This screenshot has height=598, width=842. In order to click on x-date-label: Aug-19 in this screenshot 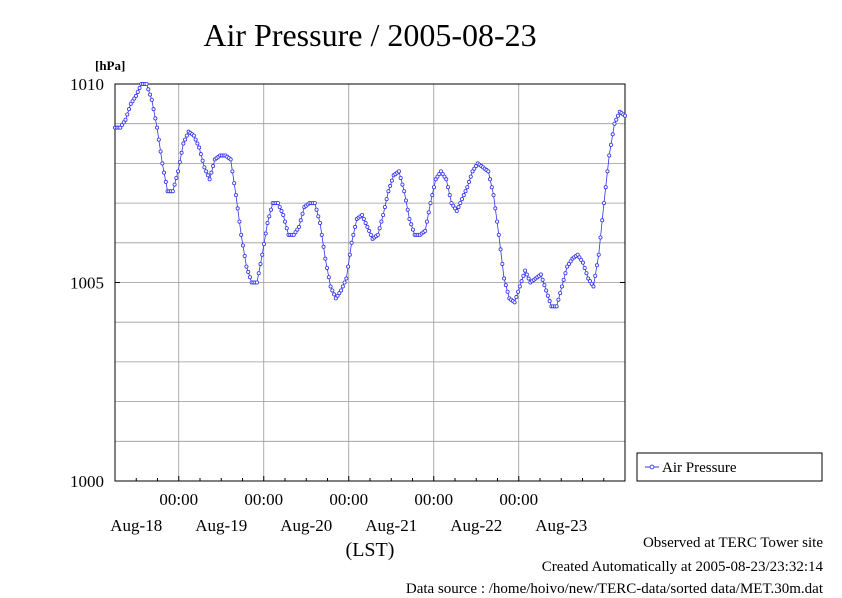, I will do `click(221, 525)`.